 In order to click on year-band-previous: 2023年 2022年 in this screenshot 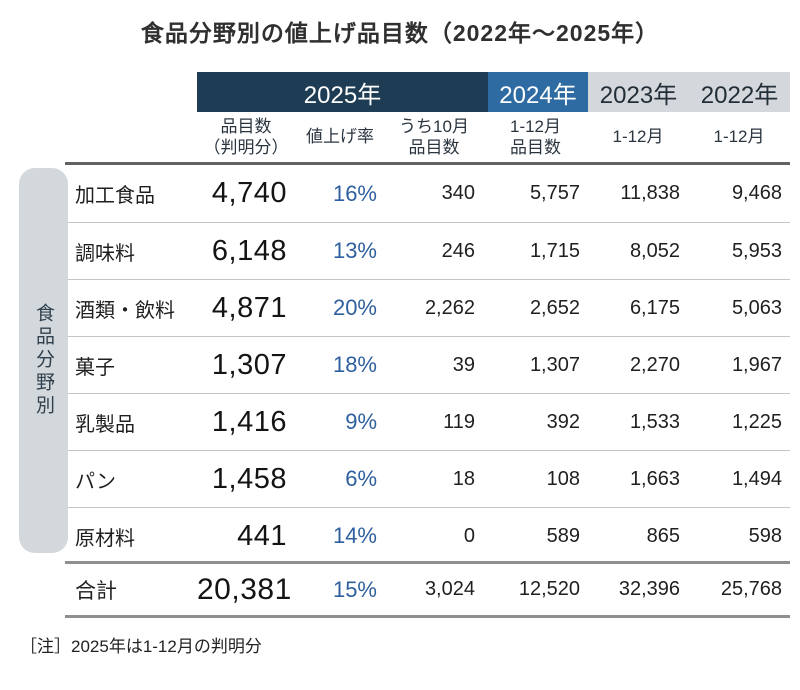, I will do `click(689, 92)`.